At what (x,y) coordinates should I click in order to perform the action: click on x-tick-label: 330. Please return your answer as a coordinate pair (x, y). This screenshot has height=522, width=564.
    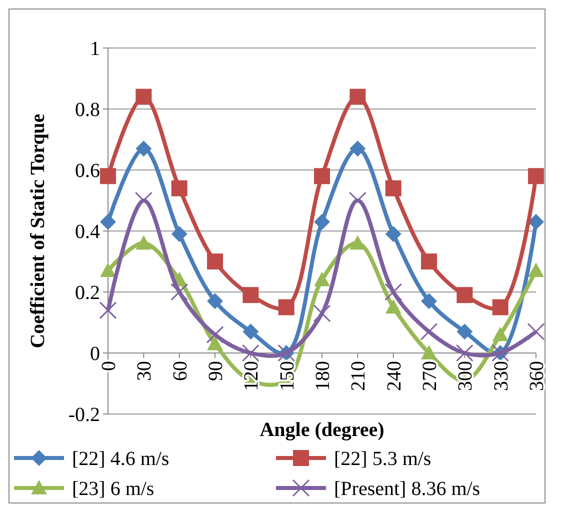
    Looking at the image, I should click on (501, 376).